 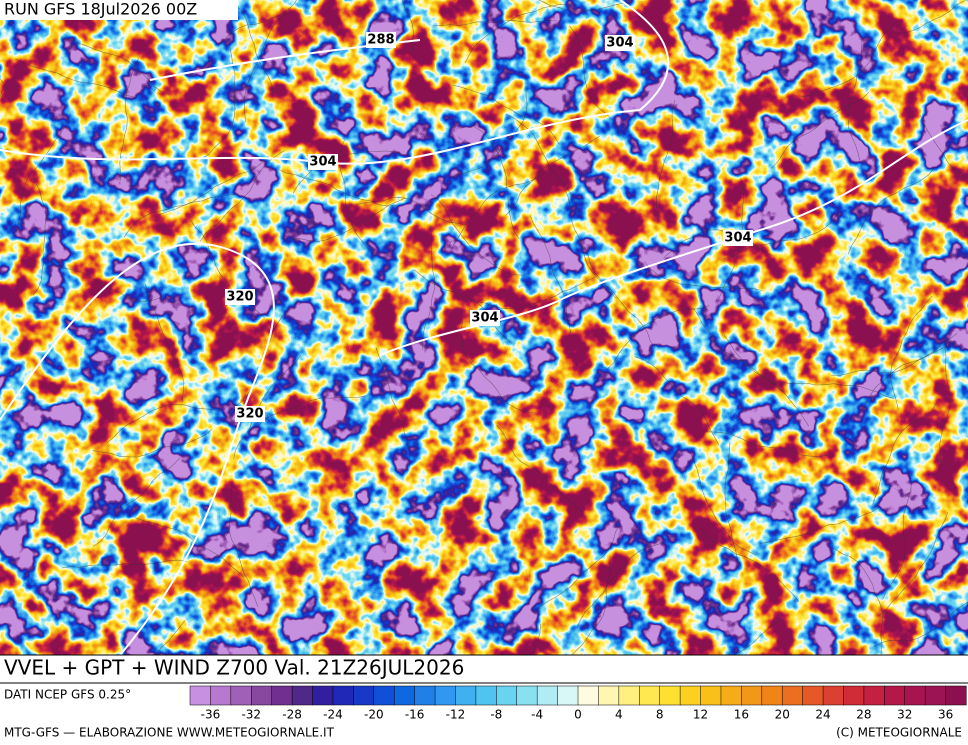 I want to click on colorbar-tick-label: 32, so click(x=904, y=715).